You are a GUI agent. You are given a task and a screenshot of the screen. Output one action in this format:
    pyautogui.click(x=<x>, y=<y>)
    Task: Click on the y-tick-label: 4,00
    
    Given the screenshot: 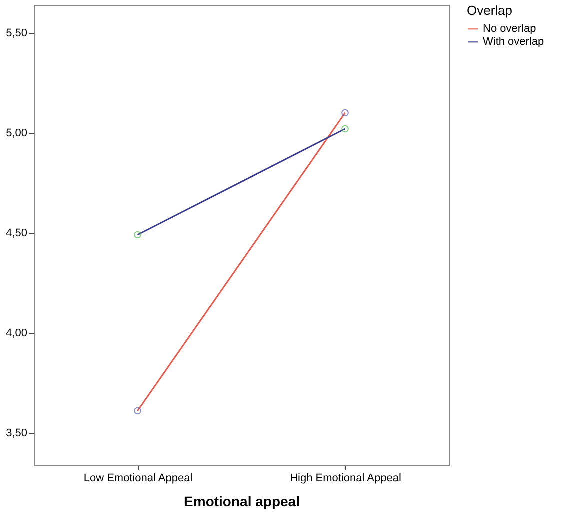 What is the action you would take?
    pyautogui.click(x=17, y=334)
    